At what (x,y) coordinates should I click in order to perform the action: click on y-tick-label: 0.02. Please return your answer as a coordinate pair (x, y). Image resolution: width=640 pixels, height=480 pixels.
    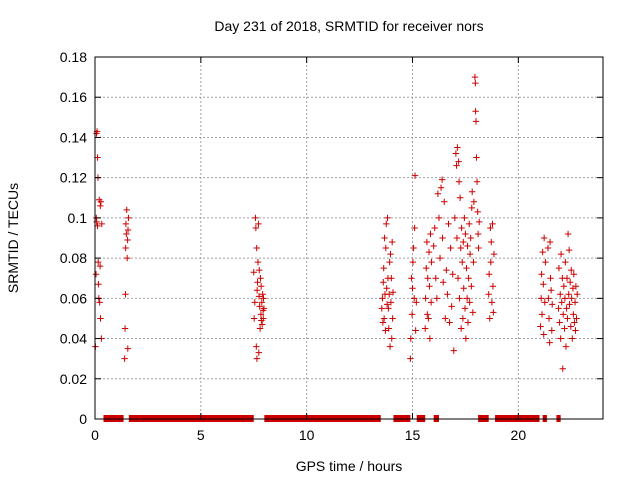
    Looking at the image, I should click on (73, 379).